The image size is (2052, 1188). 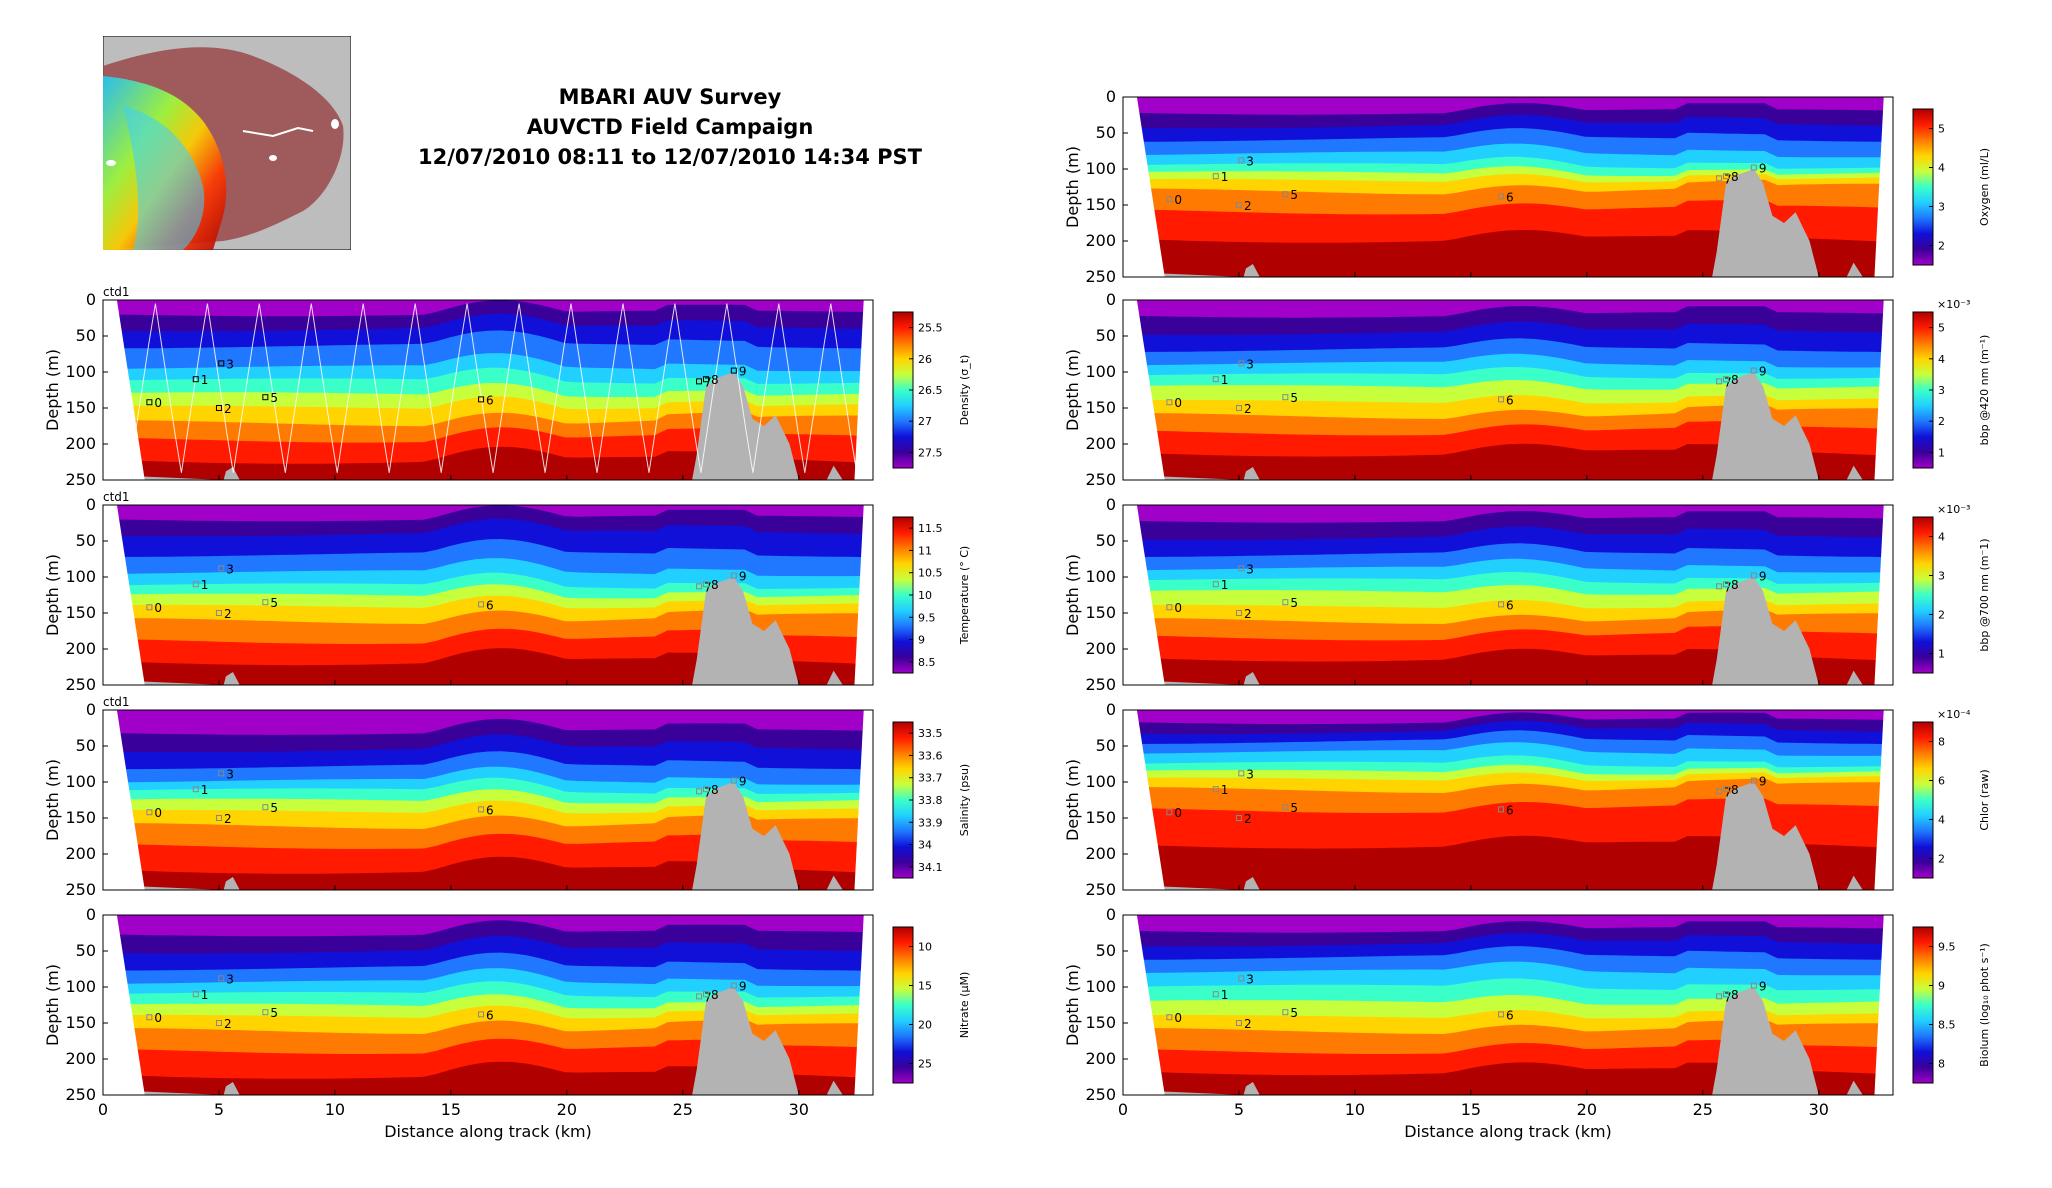 What do you see at coordinates (1947, 947) in the screenshot?
I see `colorbar-tick-label: 9.5` at bounding box center [1947, 947].